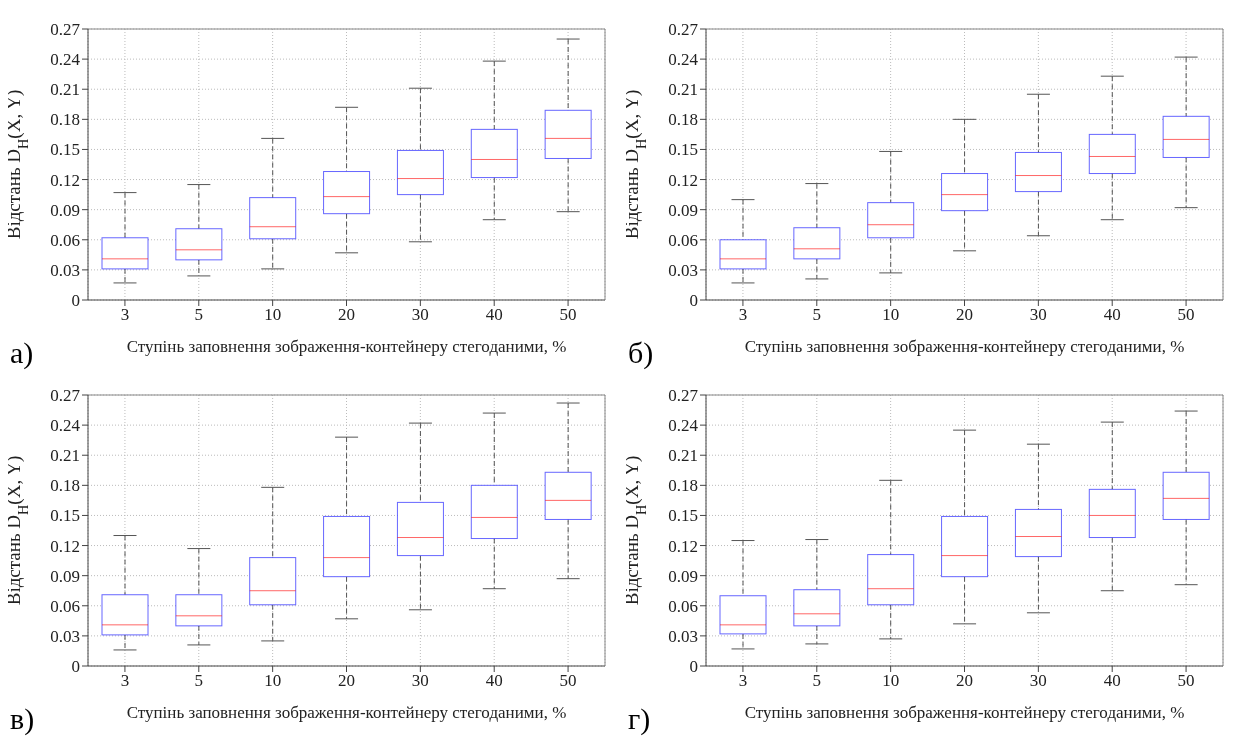 The image size is (1239, 749). What do you see at coordinates (639, 719) in the screenshot?
I see `text: г)` at bounding box center [639, 719].